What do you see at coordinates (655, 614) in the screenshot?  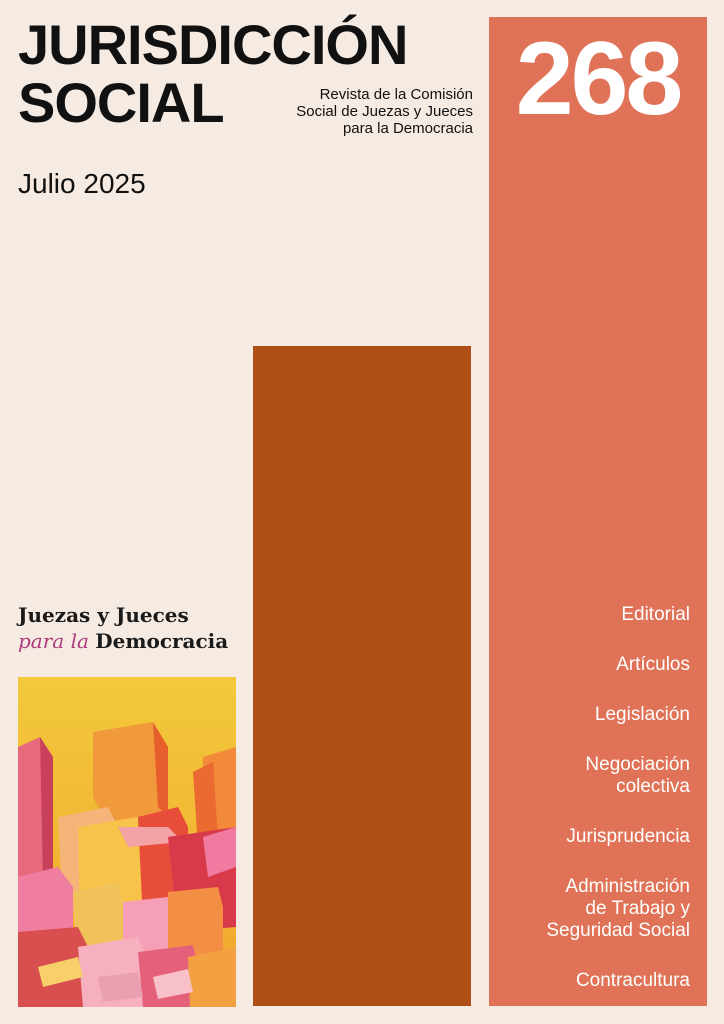 I see `section-label: Editorial` at bounding box center [655, 614].